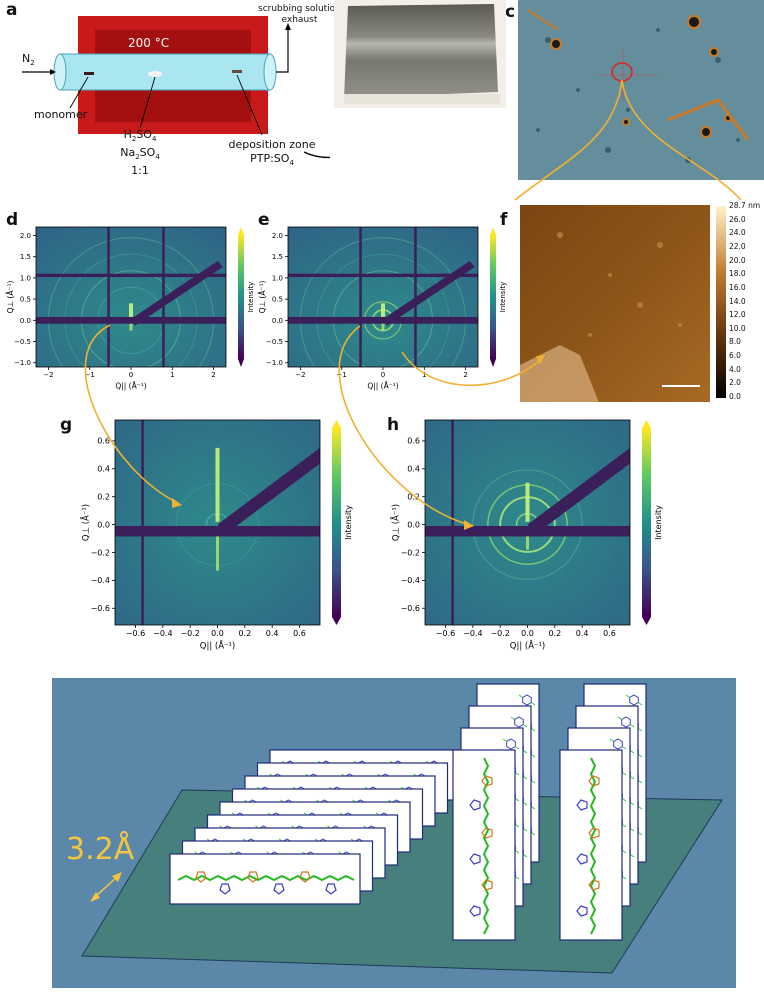 The image size is (764, 992). What do you see at coordinates (277, 278) in the screenshot?
I see `y-tick-label: 1.0` at bounding box center [277, 278].